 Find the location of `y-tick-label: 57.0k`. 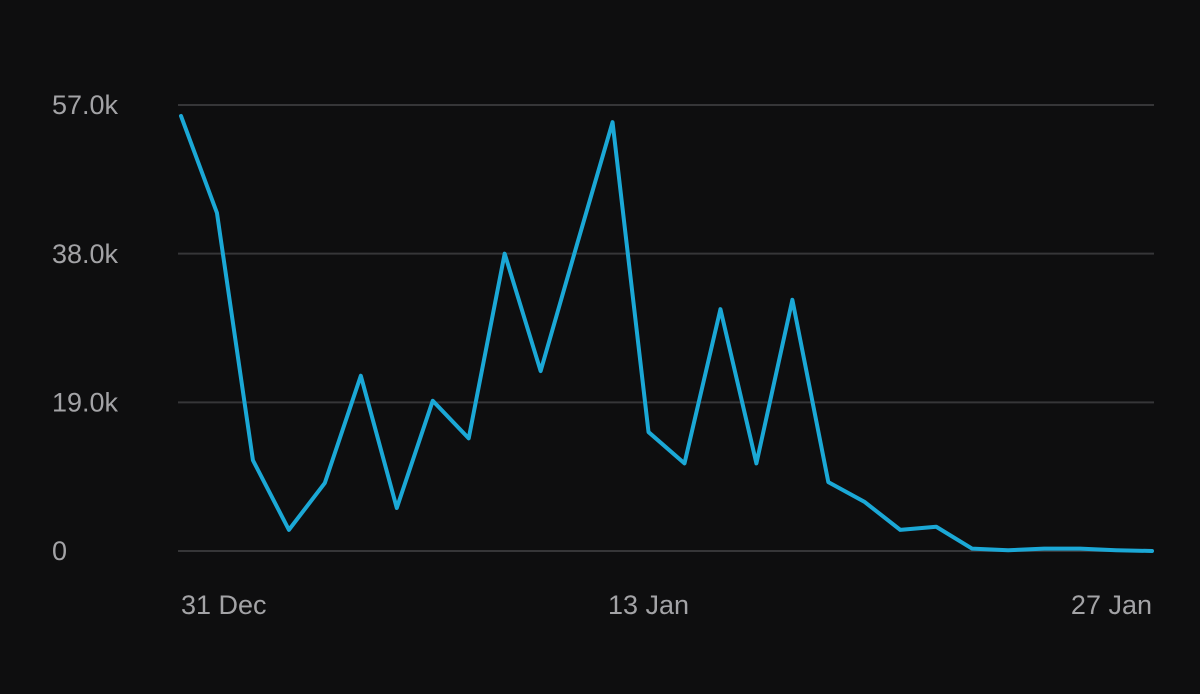

y-tick-label: 57.0k is located at coordinates (85, 105).